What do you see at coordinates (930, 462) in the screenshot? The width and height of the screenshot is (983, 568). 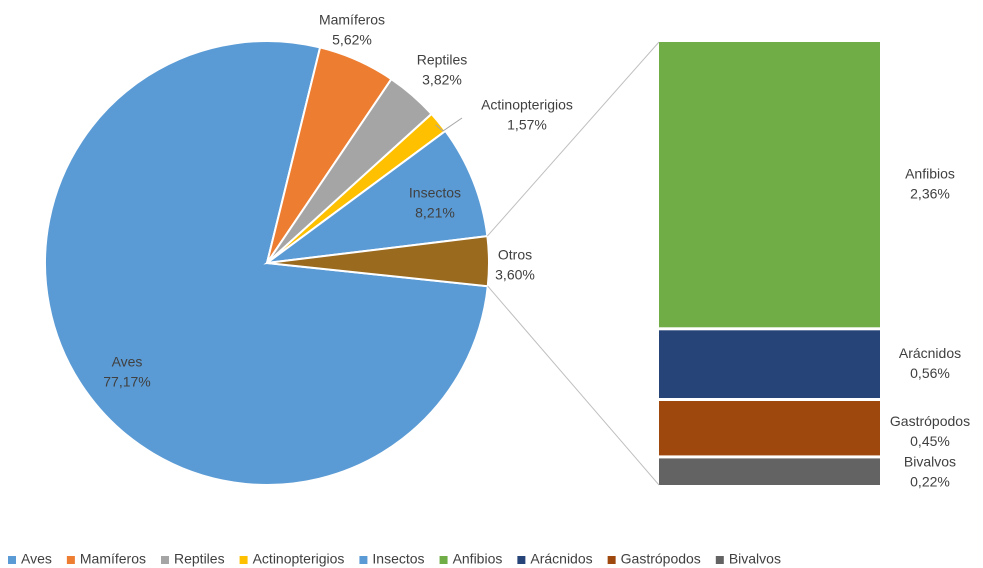 I see `bar-label: Bivalvos` at bounding box center [930, 462].